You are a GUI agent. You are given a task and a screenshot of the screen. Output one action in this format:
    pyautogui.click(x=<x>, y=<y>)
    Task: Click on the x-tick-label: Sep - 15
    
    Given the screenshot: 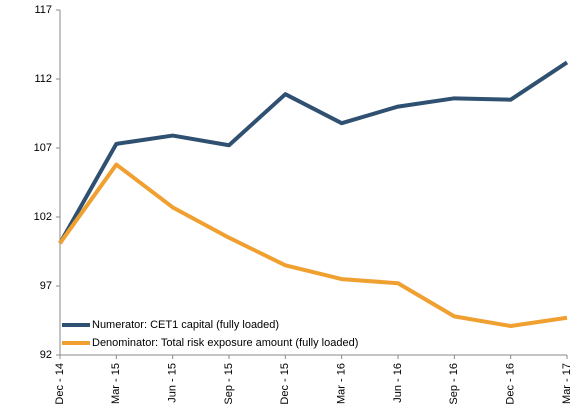 What is the action you would take?
    pyautogui.click(x=229, y=384)
    